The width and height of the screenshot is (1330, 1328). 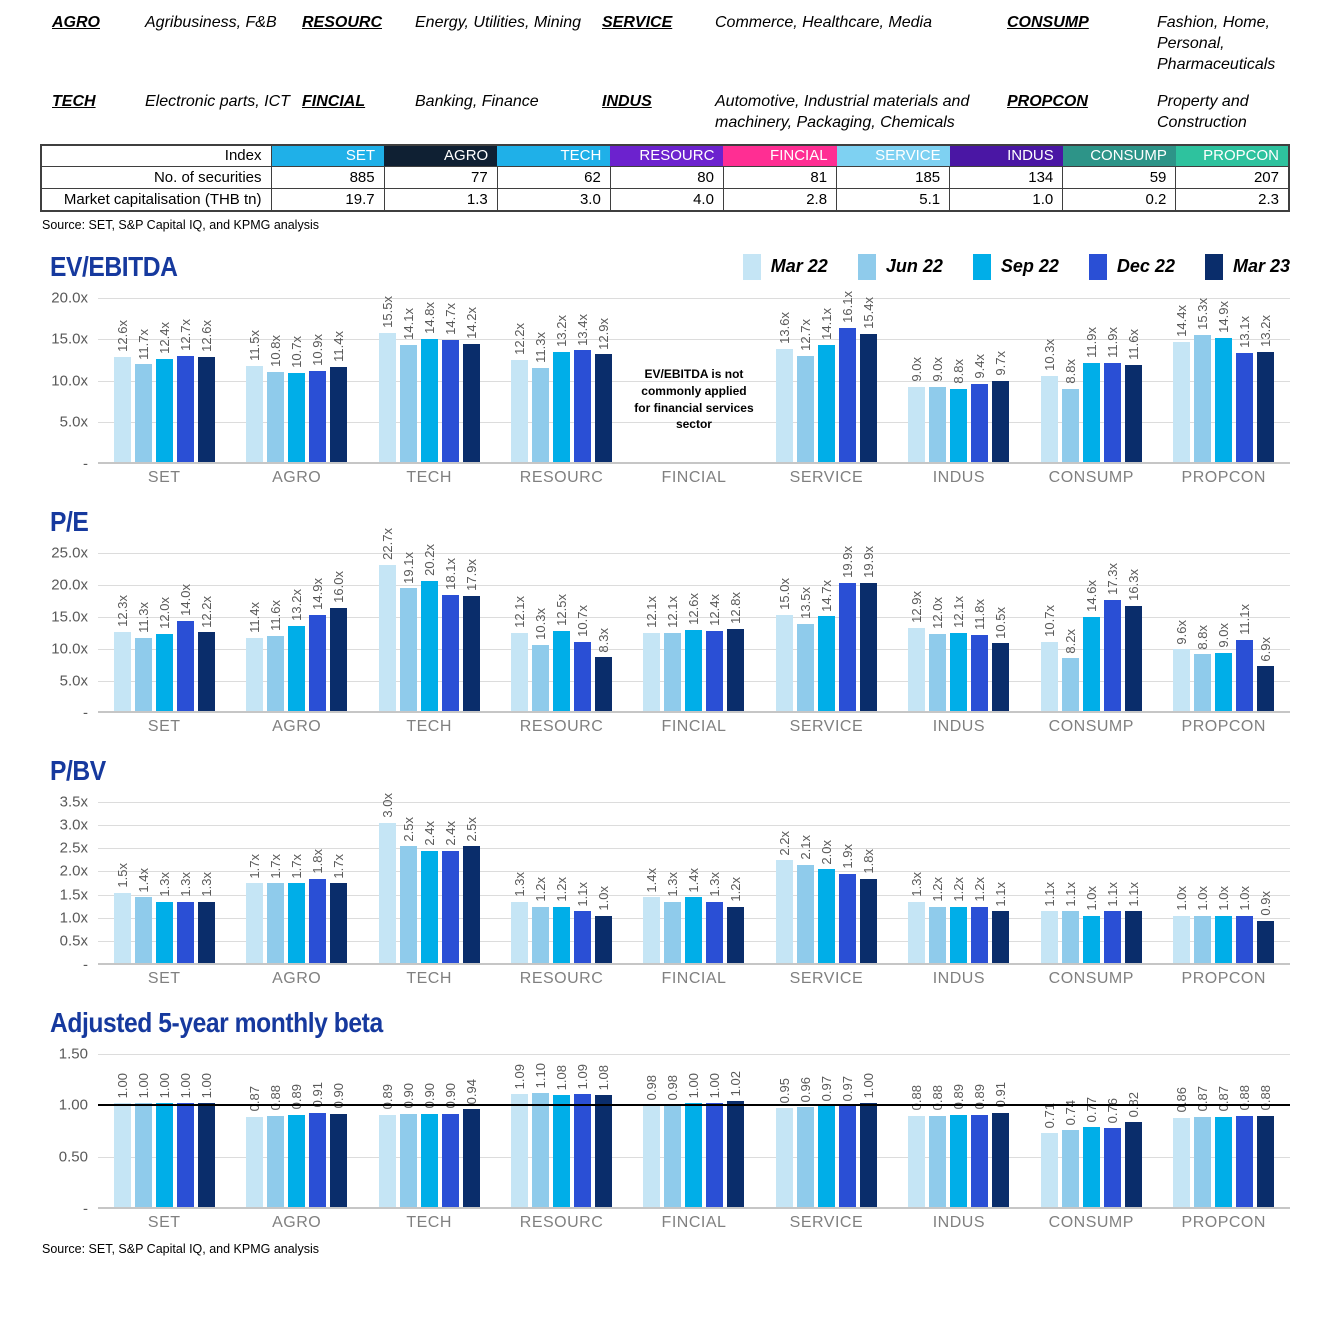 What do you see at coordinates (917, 607) in the screenshot?
I see `bar-value-label: 12.9x` at bounding box center [917, 607].